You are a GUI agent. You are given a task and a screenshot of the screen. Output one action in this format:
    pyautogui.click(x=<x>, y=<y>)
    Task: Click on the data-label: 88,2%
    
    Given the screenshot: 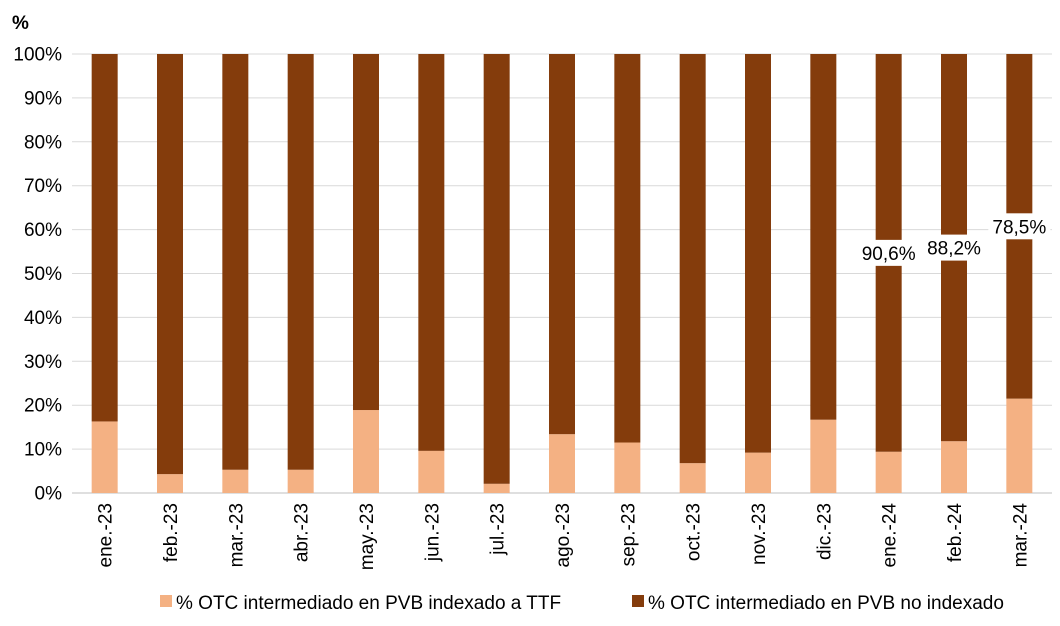 What is the action you would take?
    pyautogui.click(x=954, y=249)
    